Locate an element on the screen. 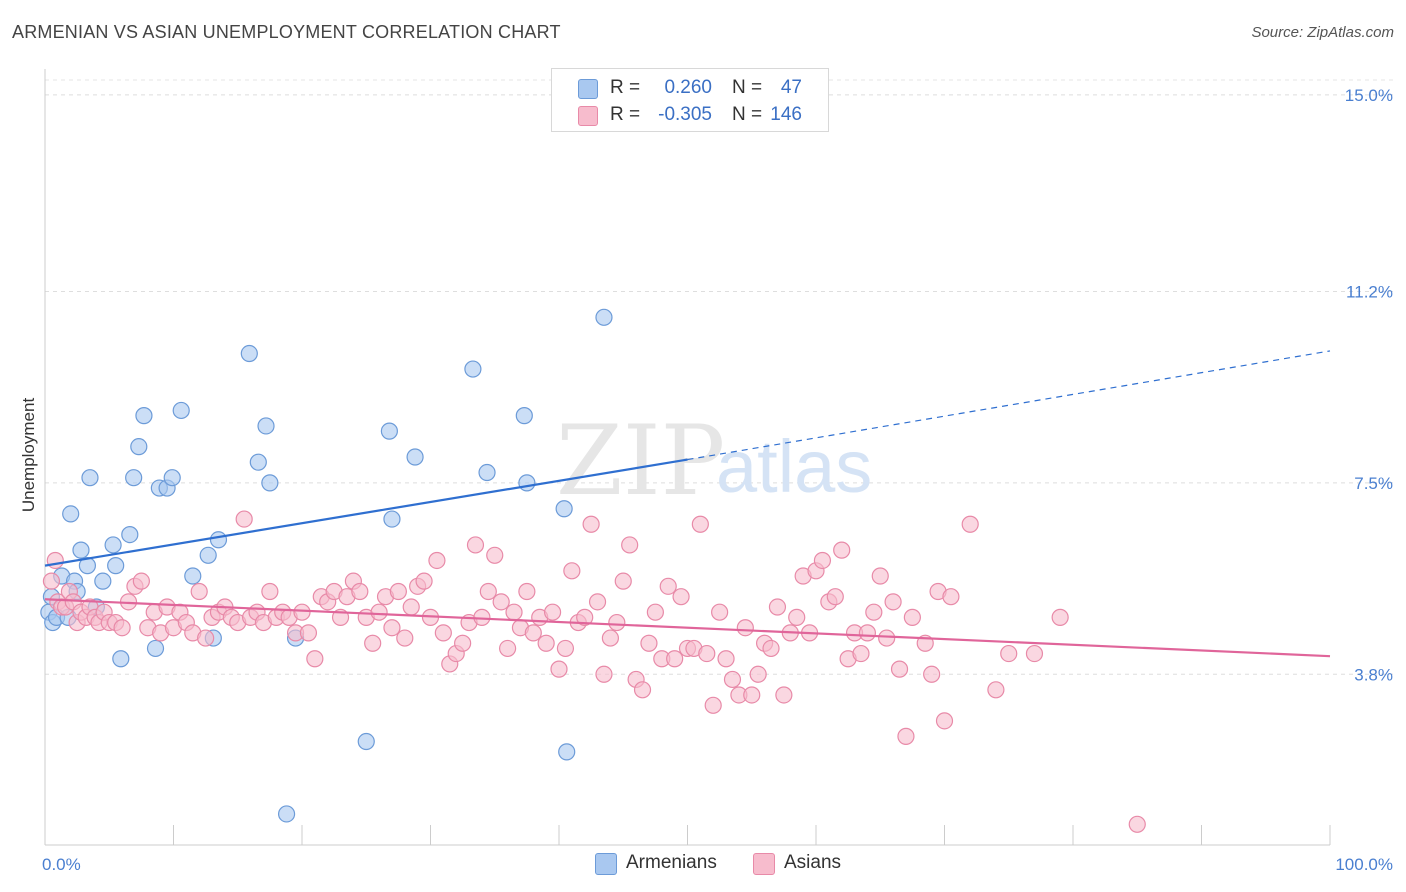 The width and height of the screenshot is (1406, 892). watermark: ZIP atlas is located at coordinates (714, 461).